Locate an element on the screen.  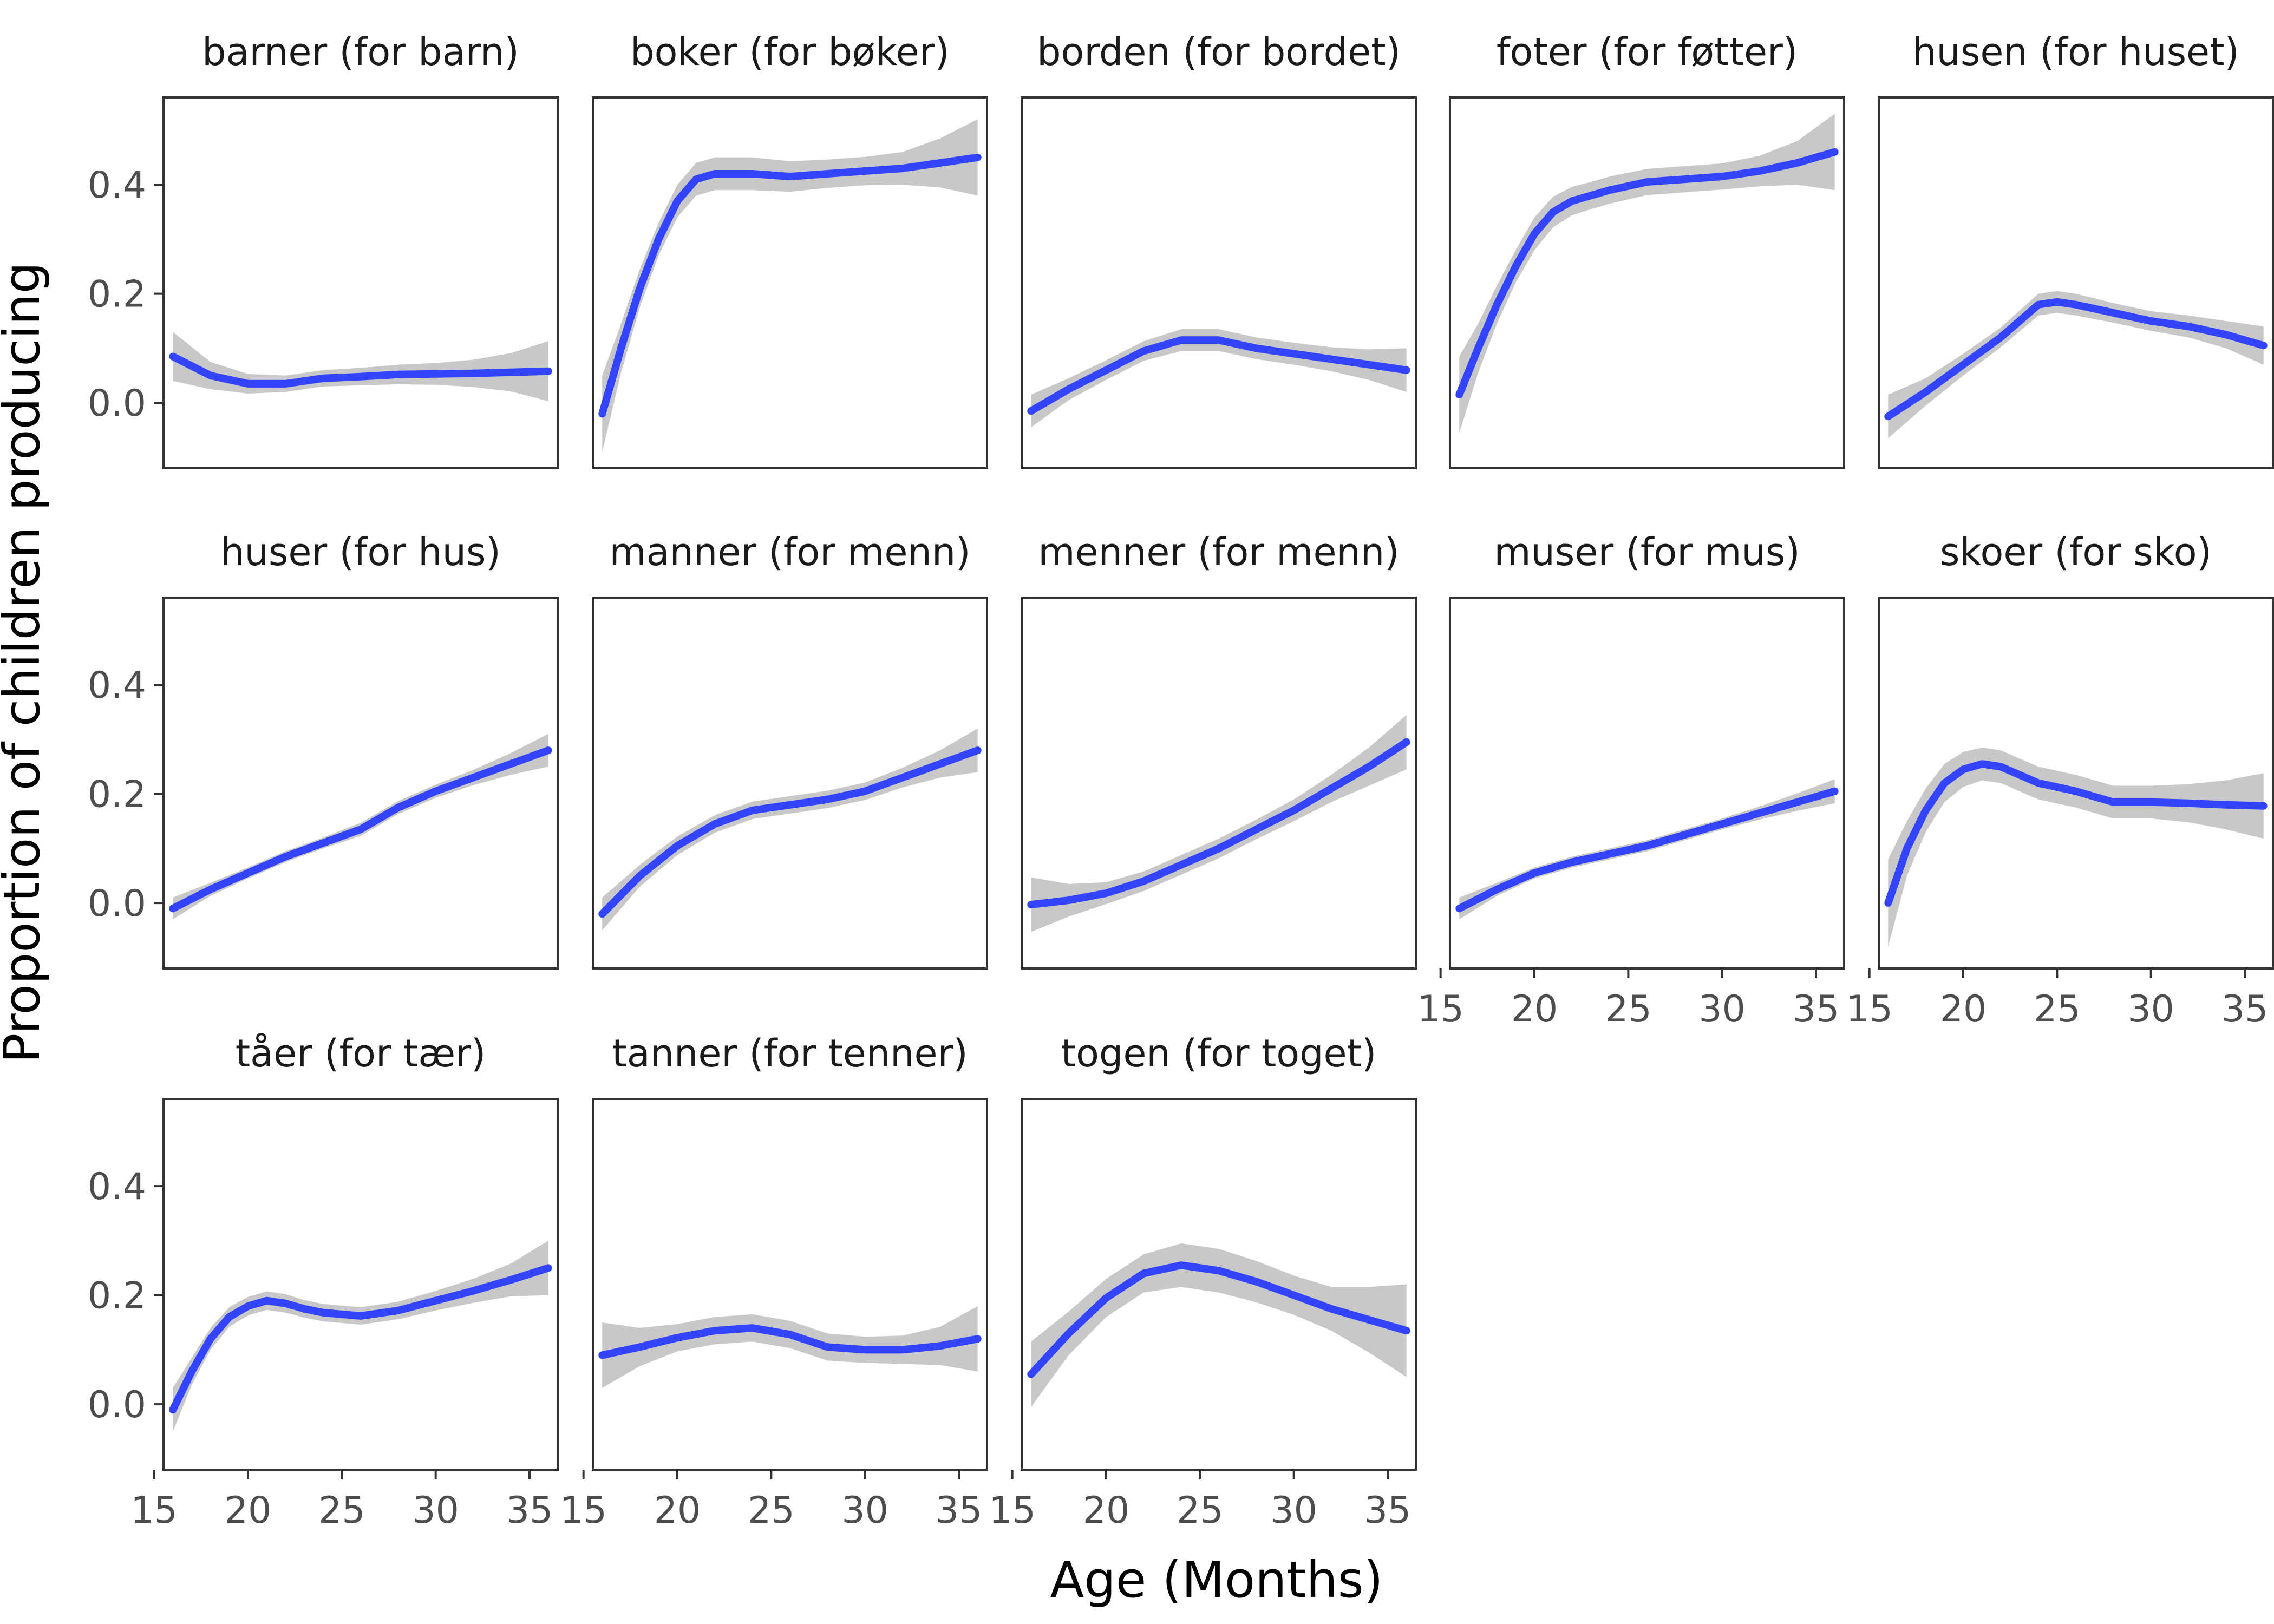
panel-title: boker (for bøker) is located at coordinates (790, 52).